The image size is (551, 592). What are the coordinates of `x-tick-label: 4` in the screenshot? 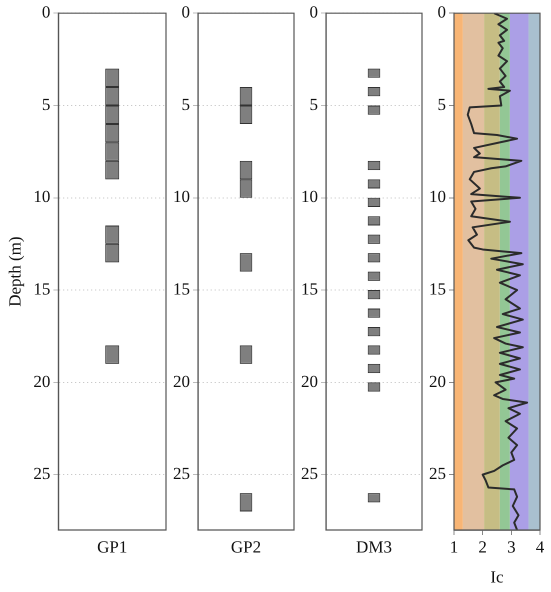 It's located at (540, 547).